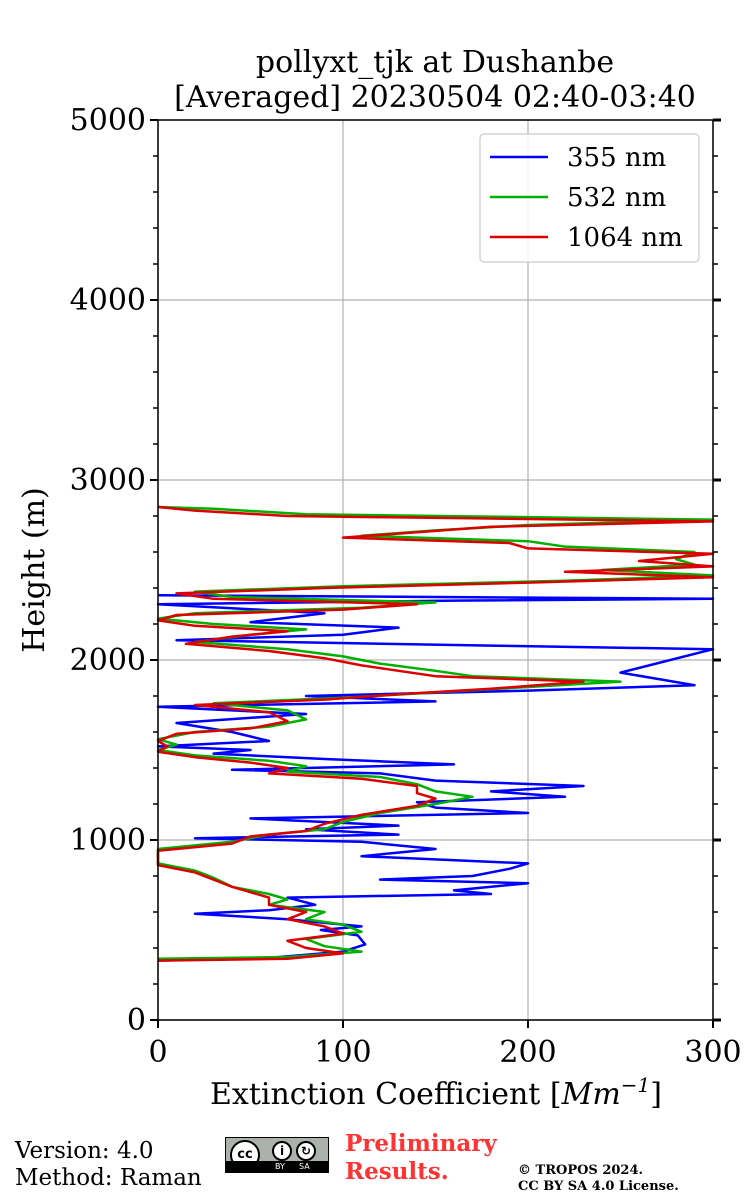 The image size is (750, 1200). Describe the element at coordinates (280, 1166) in the screenshot. I see `by-label: BY` at that location.